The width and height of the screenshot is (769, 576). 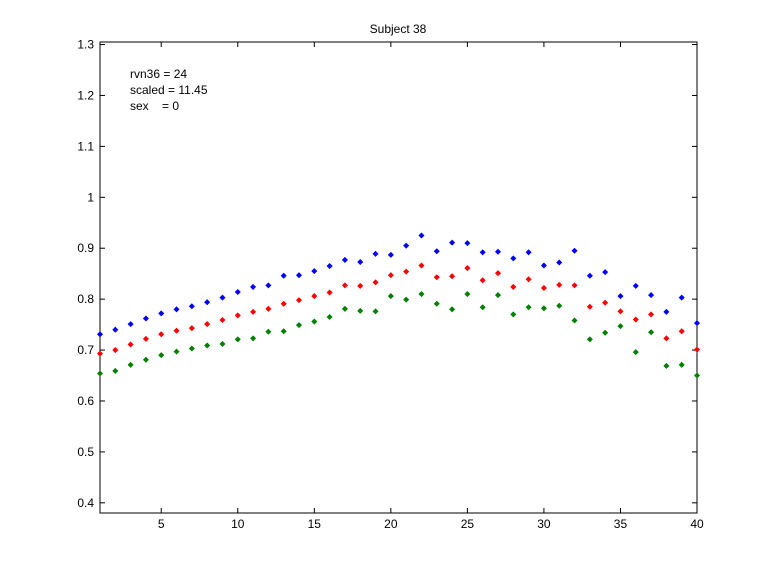 I want to click on chart-title: Subject 38, so click(x=398, y=29).